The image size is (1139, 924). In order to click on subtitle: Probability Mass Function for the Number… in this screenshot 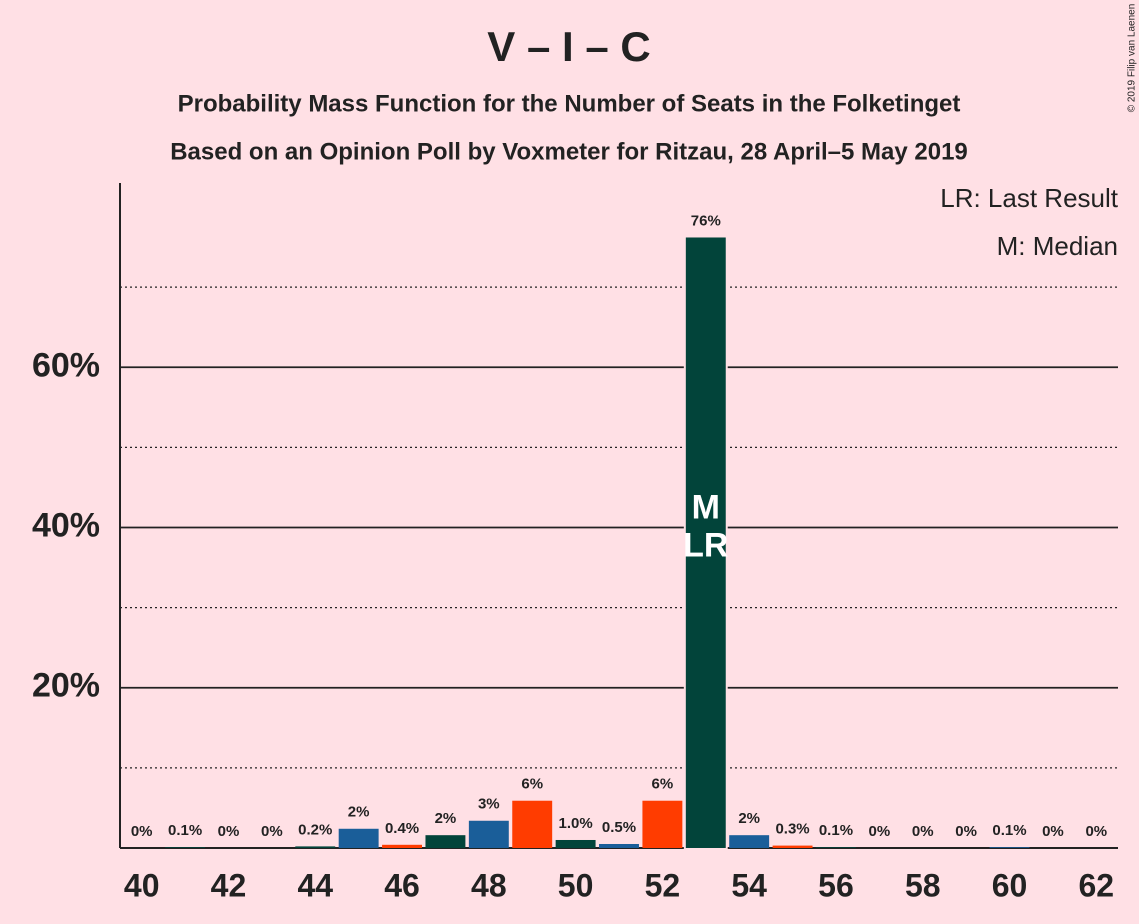, I will do `click(569, 103)`.